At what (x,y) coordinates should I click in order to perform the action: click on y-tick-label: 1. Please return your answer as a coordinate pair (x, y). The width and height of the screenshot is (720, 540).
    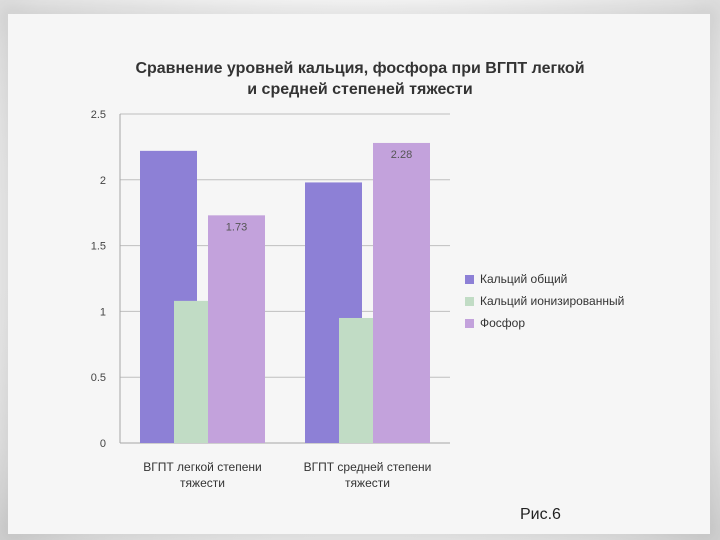
    Looking at the image, I should click on (103, 312).